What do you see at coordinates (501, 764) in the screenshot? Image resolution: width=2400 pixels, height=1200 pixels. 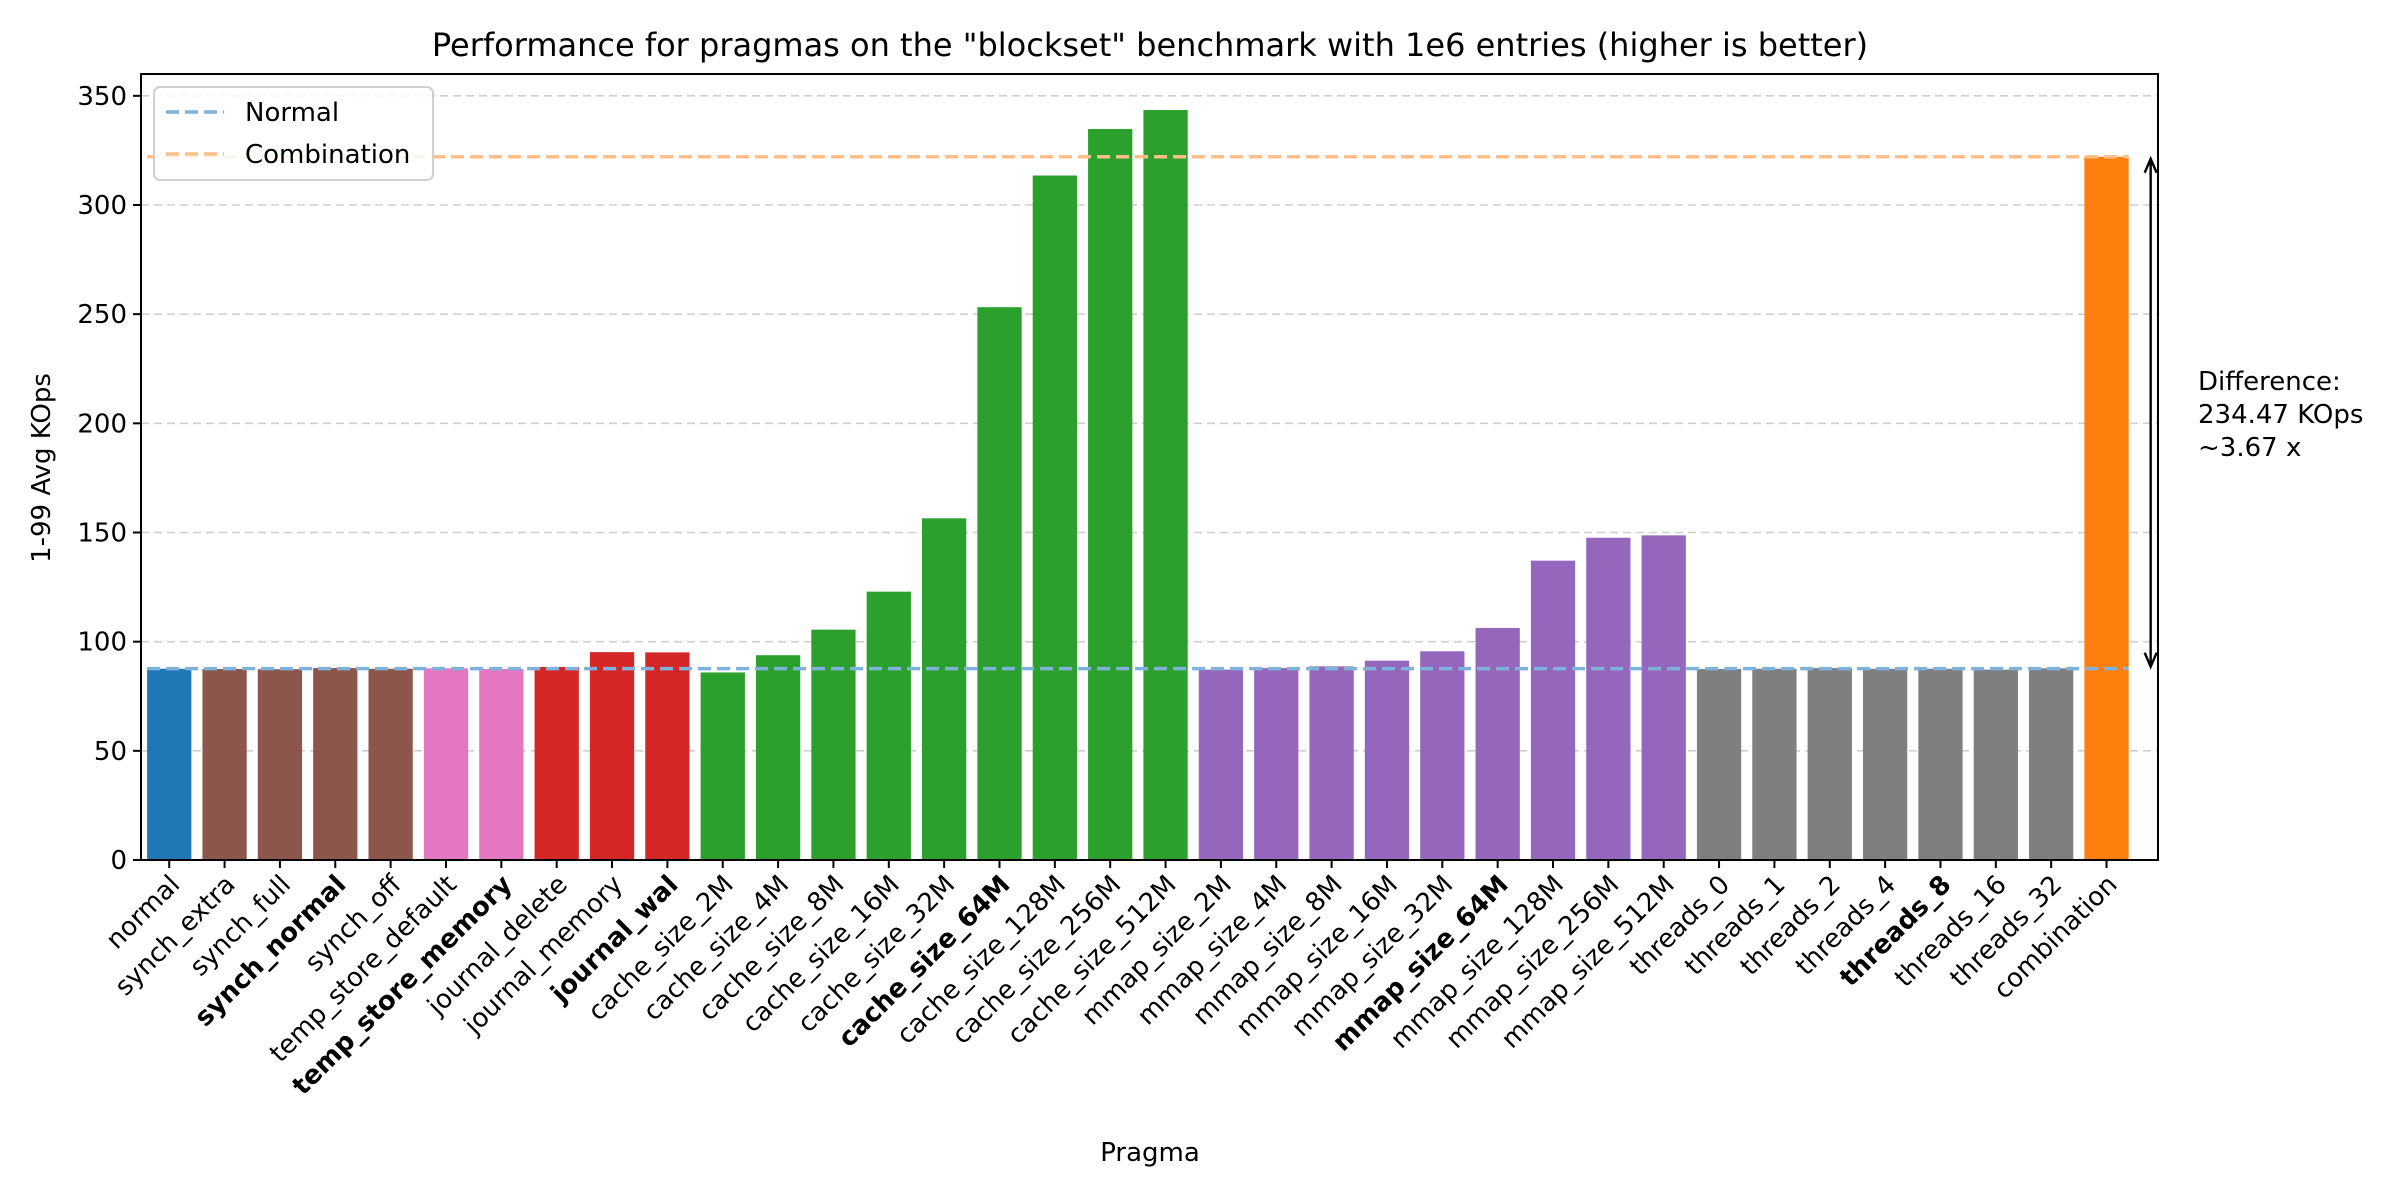 I see `bar-temp_store_memory` at bounding box center [501, 764].